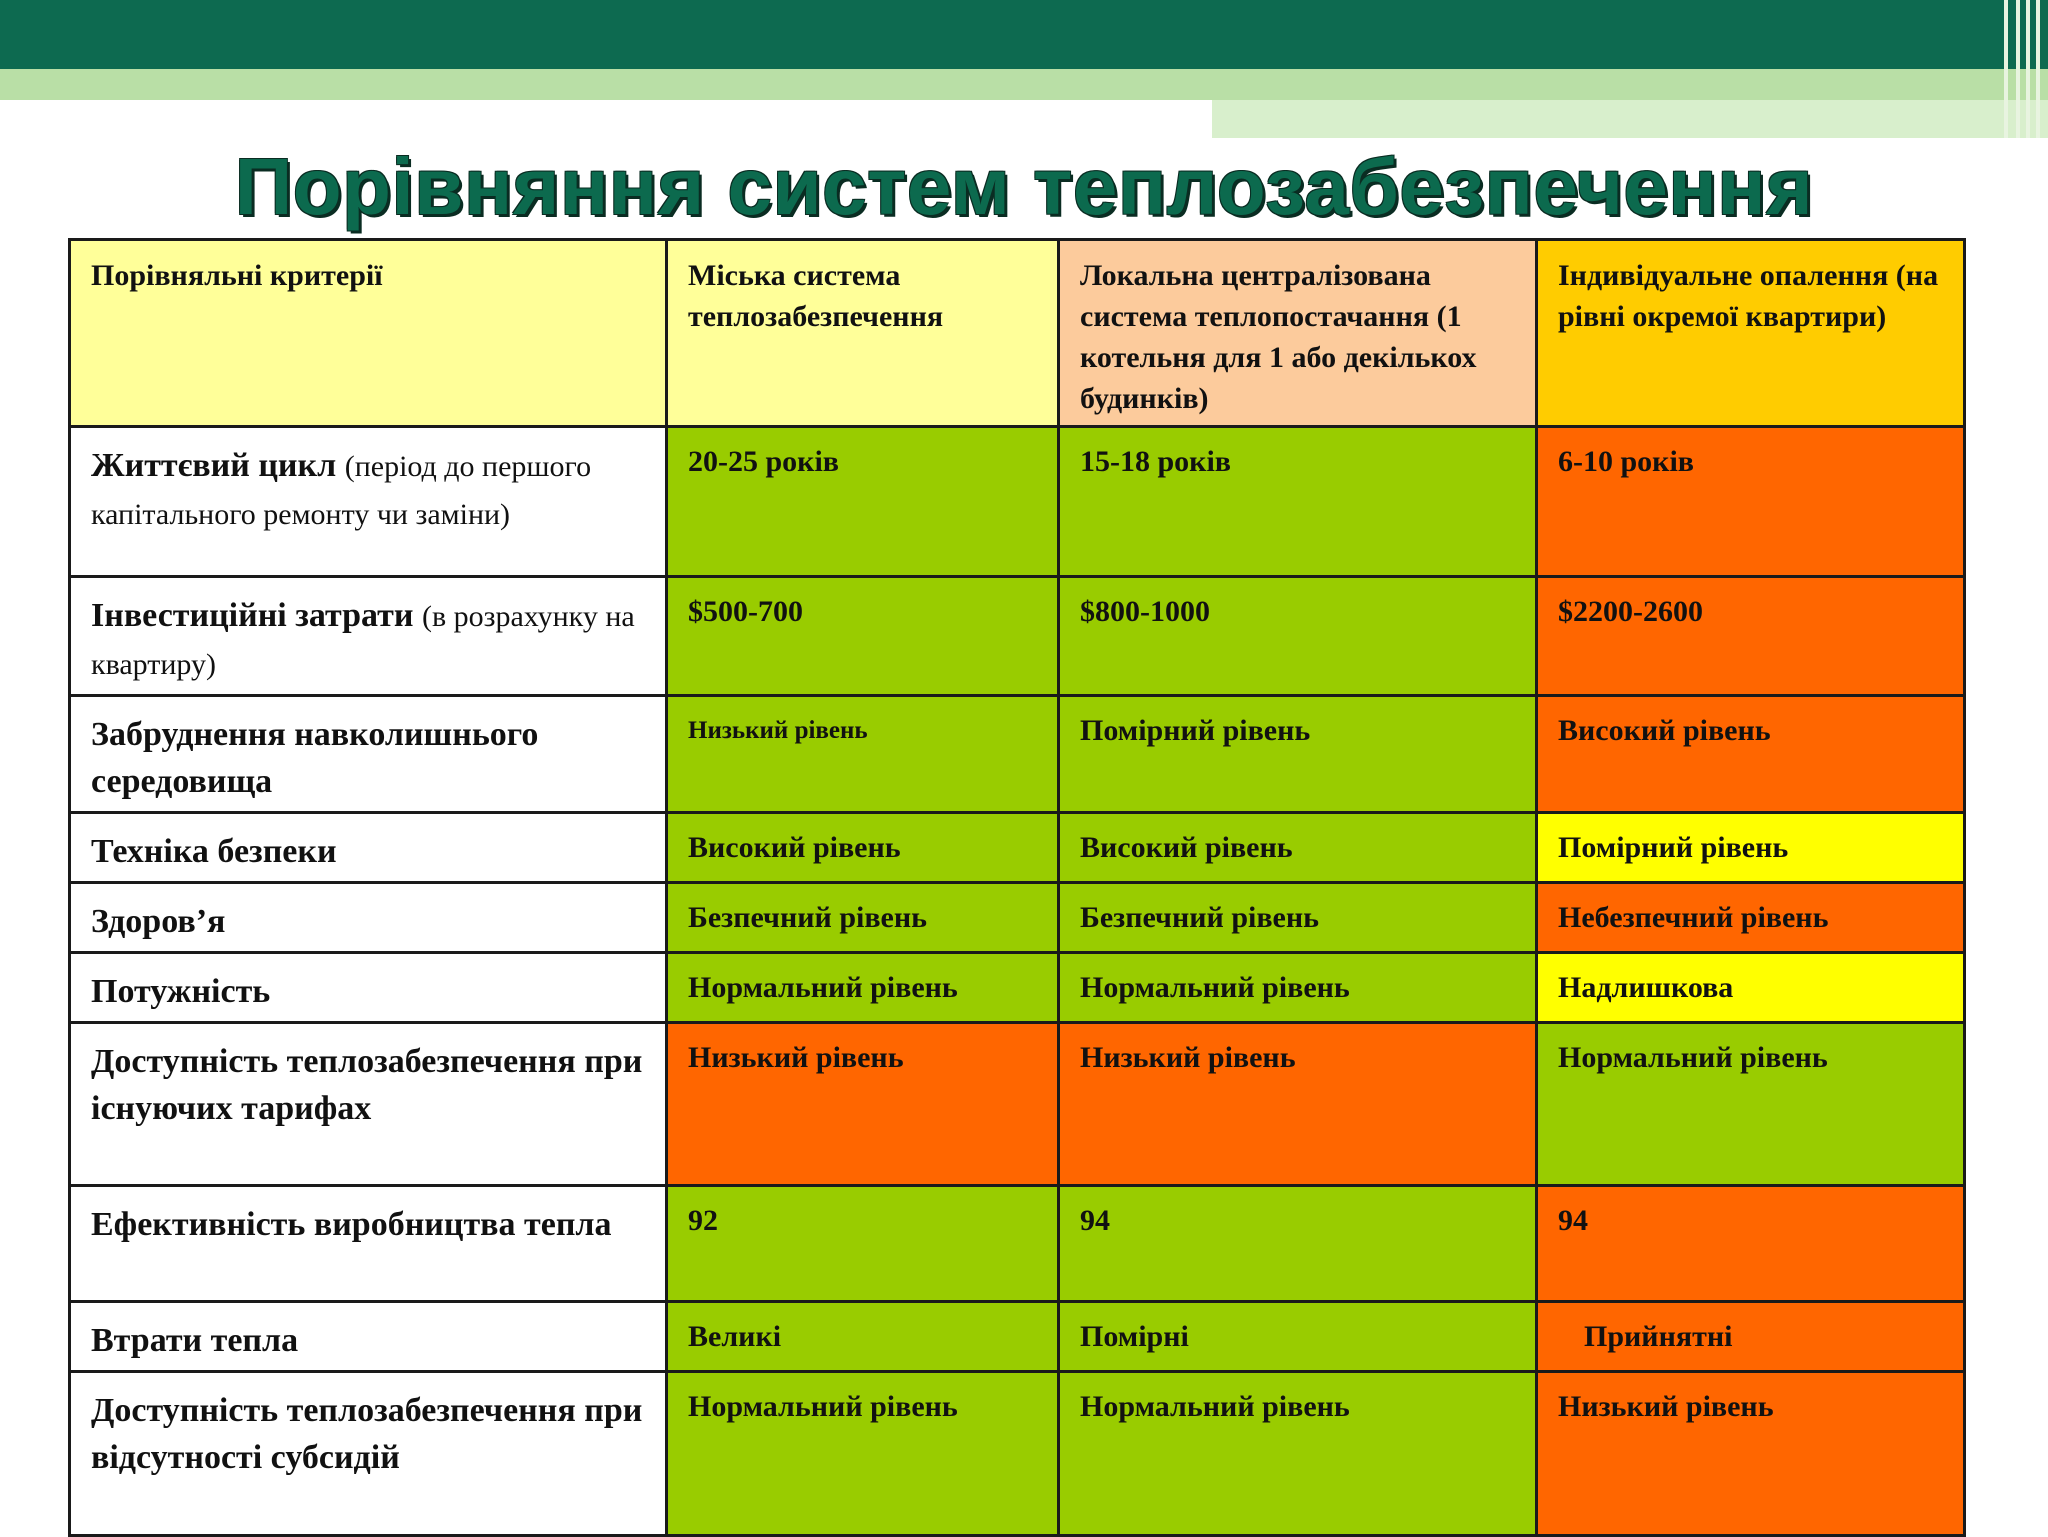 The height and width of the screenshot is (1537, 2048). What do you see at coordinates (368, 1243) in the screenshot?
I see `criterion-cell: Ефективність виробництва тепла` at bounding box center [368, 1243].